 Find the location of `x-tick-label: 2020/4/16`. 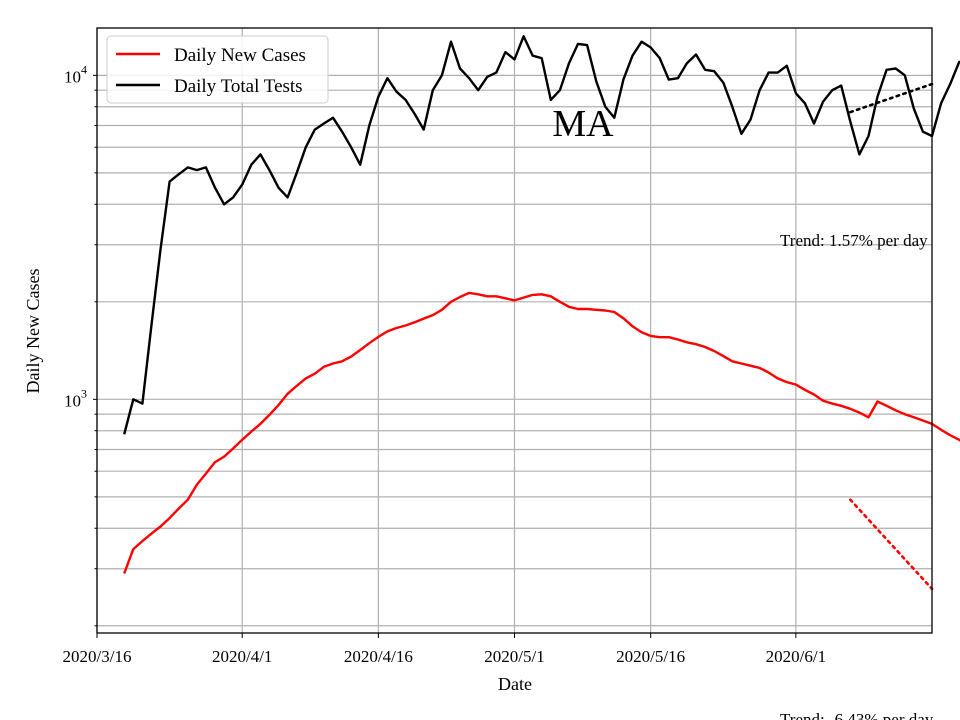

x-tick-label: 2020/4/16 is located at coordinates (378, 656).